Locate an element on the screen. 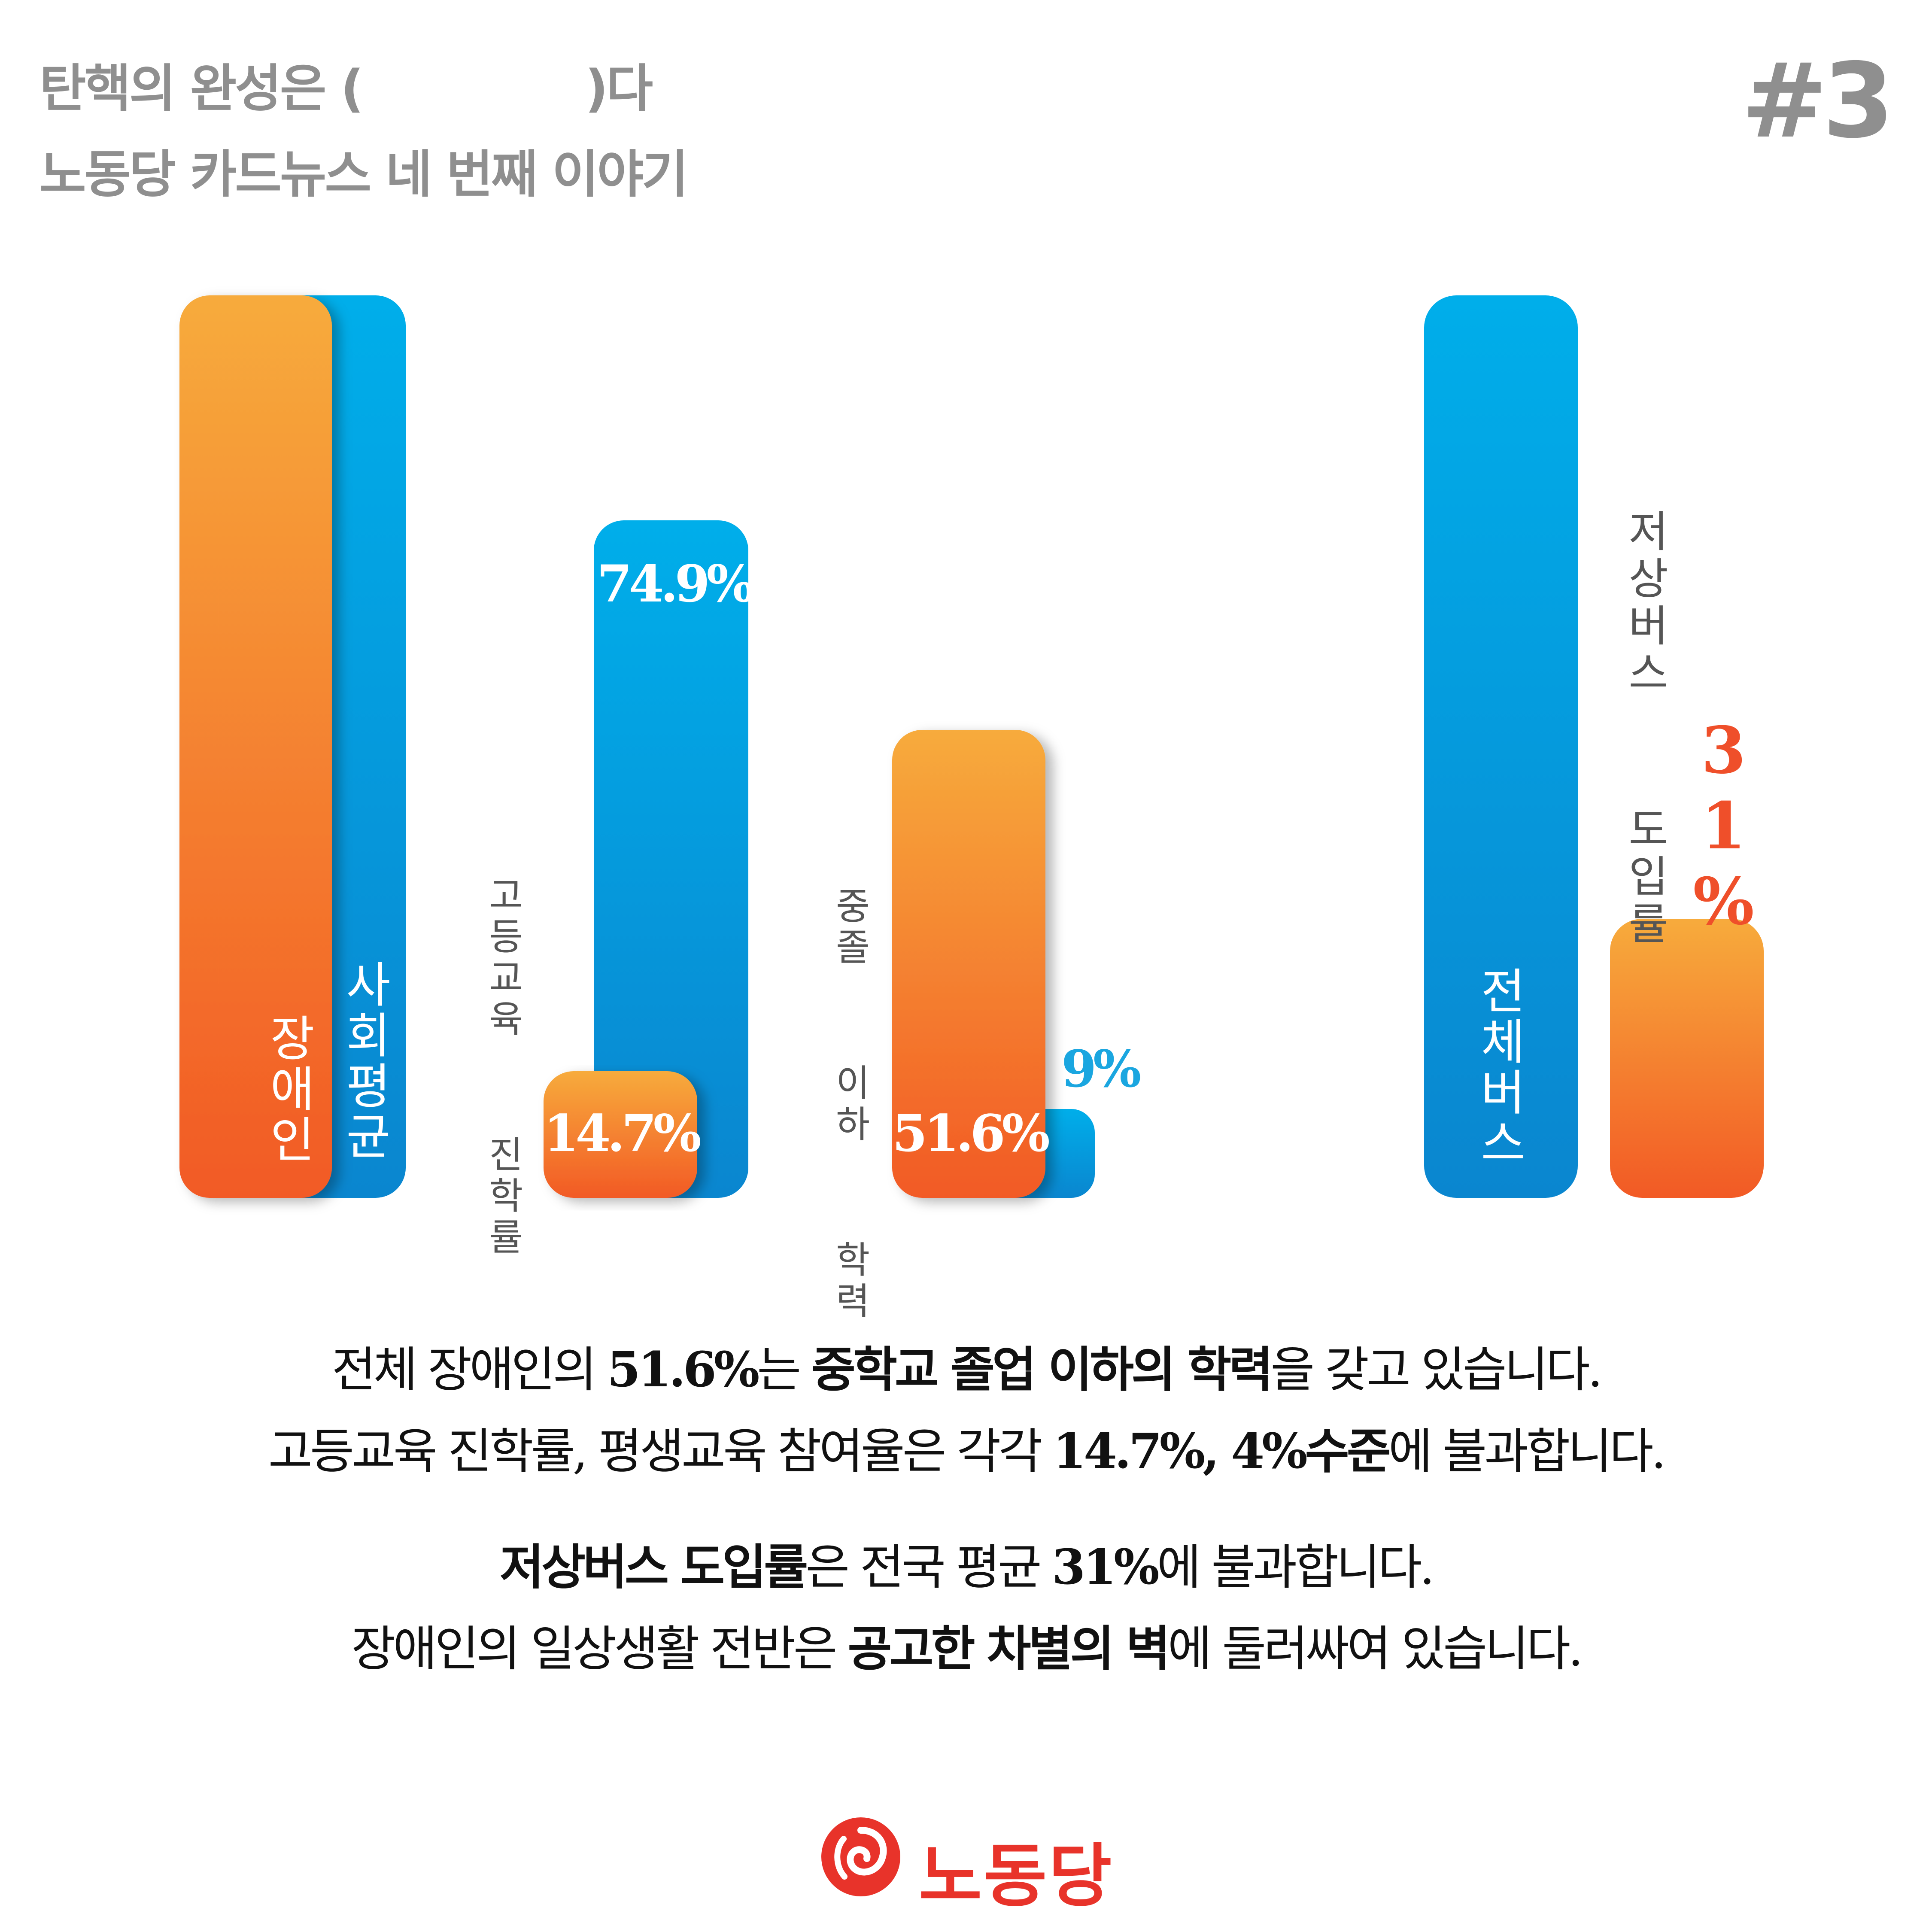  rose-icon is located at coordinates (861, 1857).